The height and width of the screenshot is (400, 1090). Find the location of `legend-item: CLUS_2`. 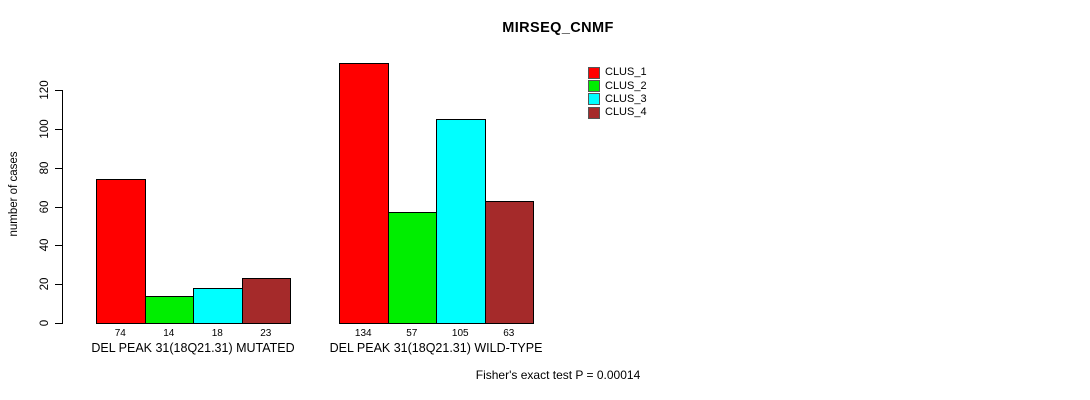

legend-item: CLUS_2 is located at coordinates (617, 86).